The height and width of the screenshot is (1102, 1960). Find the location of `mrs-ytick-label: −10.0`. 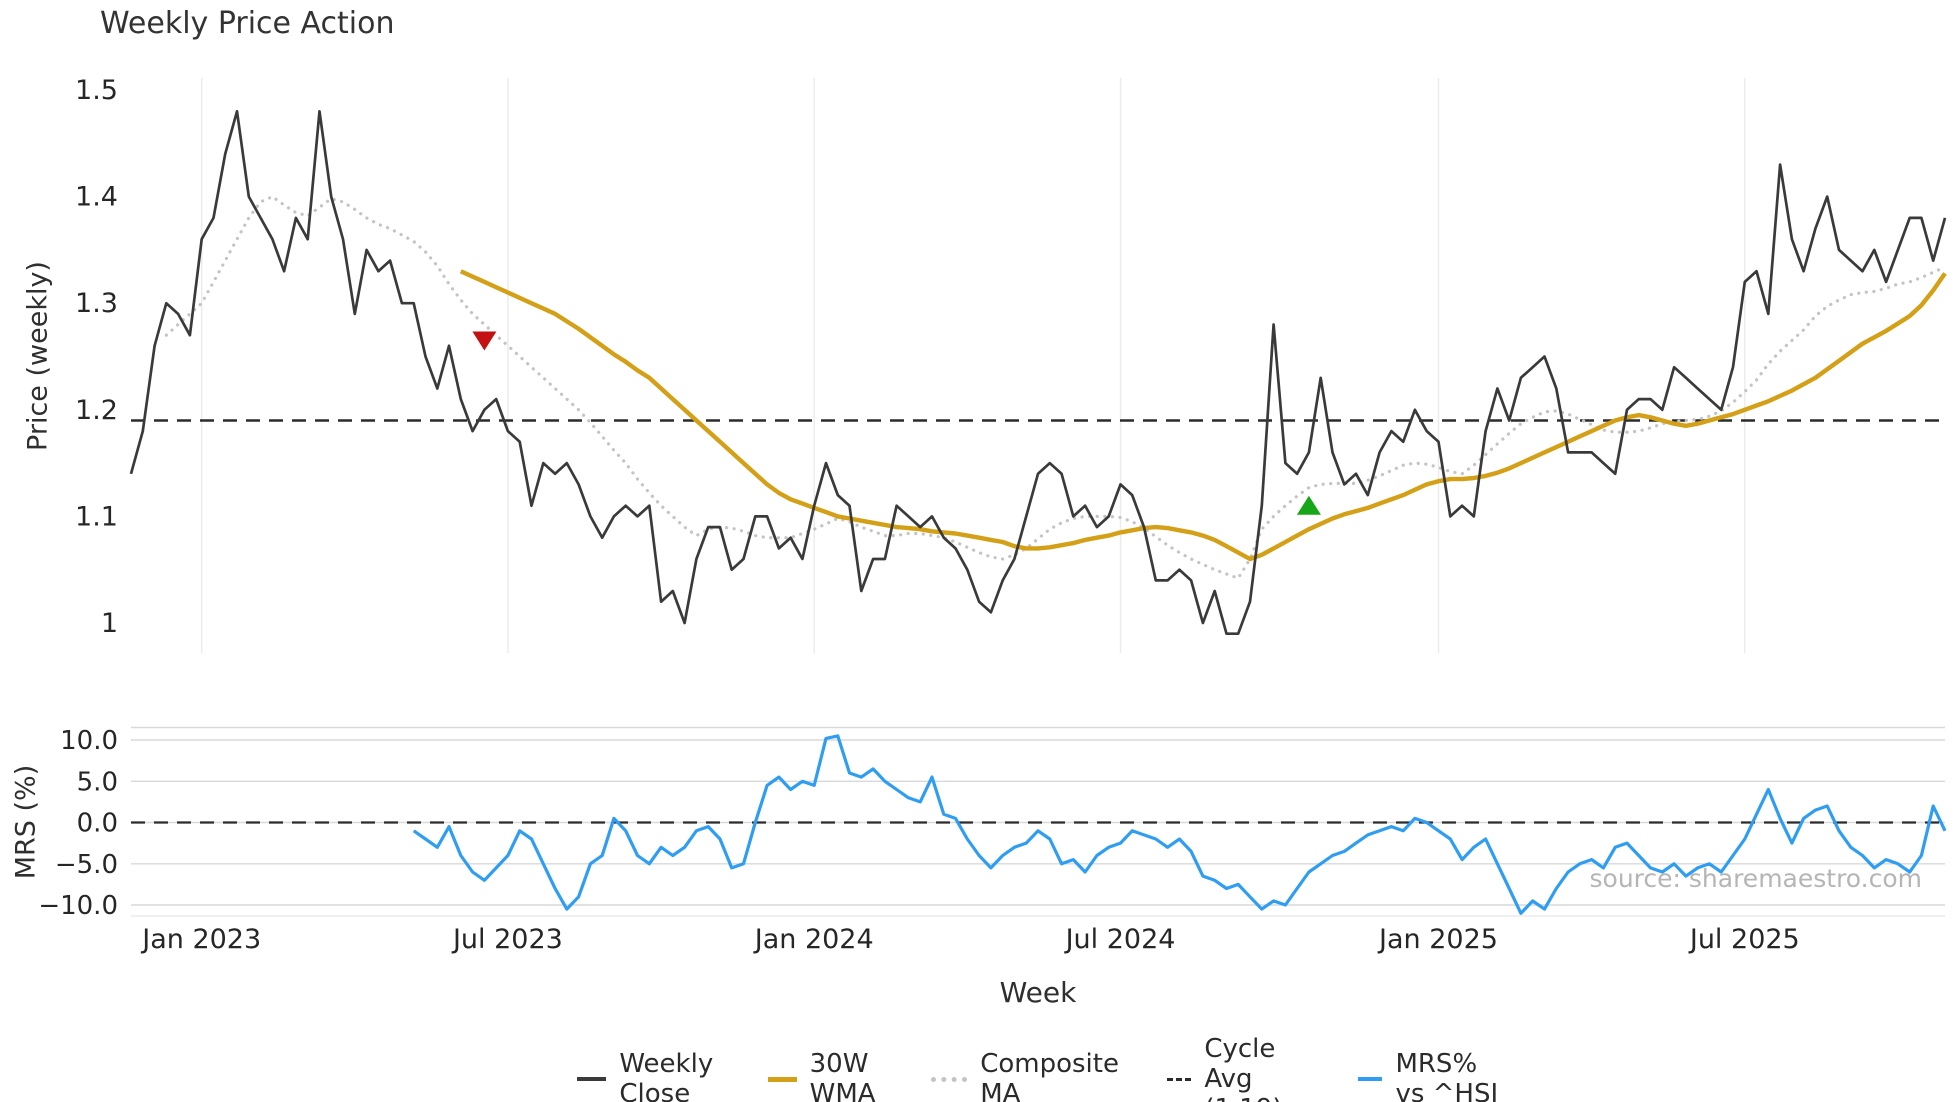

mrs-ytick-label: −10.0 is located at coordinates (78, 906).